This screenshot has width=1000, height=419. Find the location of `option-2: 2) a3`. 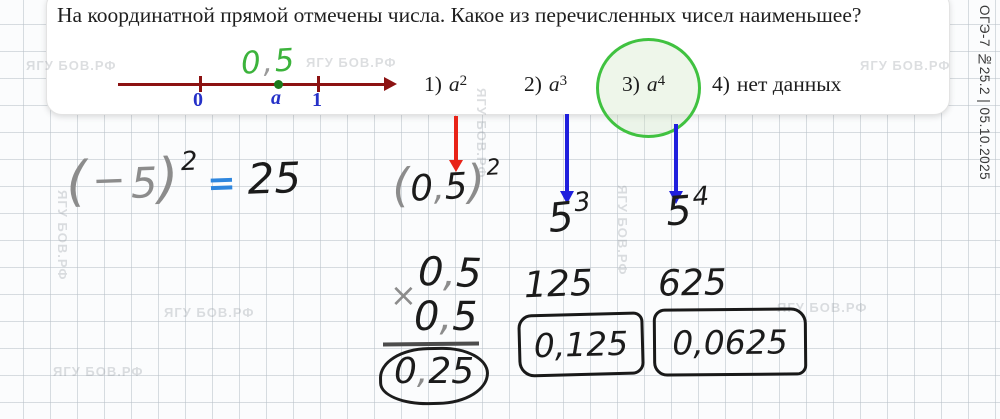

option-2: 2) a3 is located at coordinates (545, 84).